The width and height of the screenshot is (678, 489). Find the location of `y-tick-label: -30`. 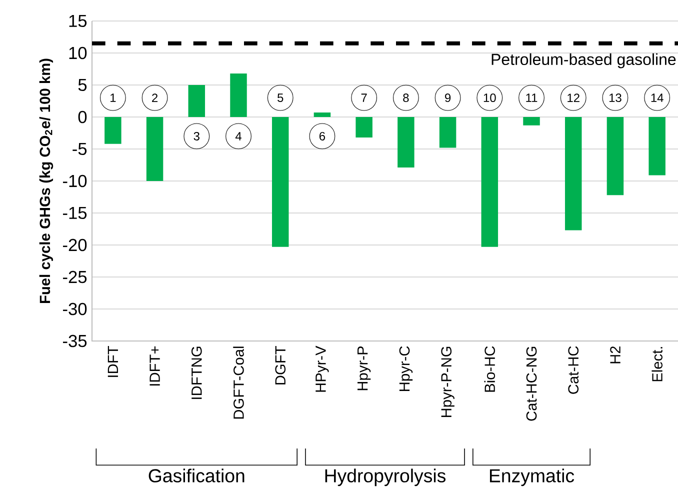

y-tick-label: -30 is located at coordinates (75, 309).